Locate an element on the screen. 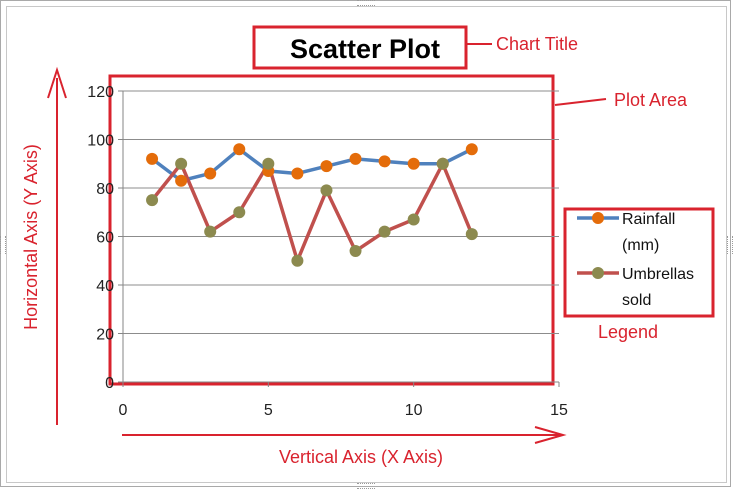  legend: Rainfall (mm) Umbrellas sold is located at coordinates (635, 260).